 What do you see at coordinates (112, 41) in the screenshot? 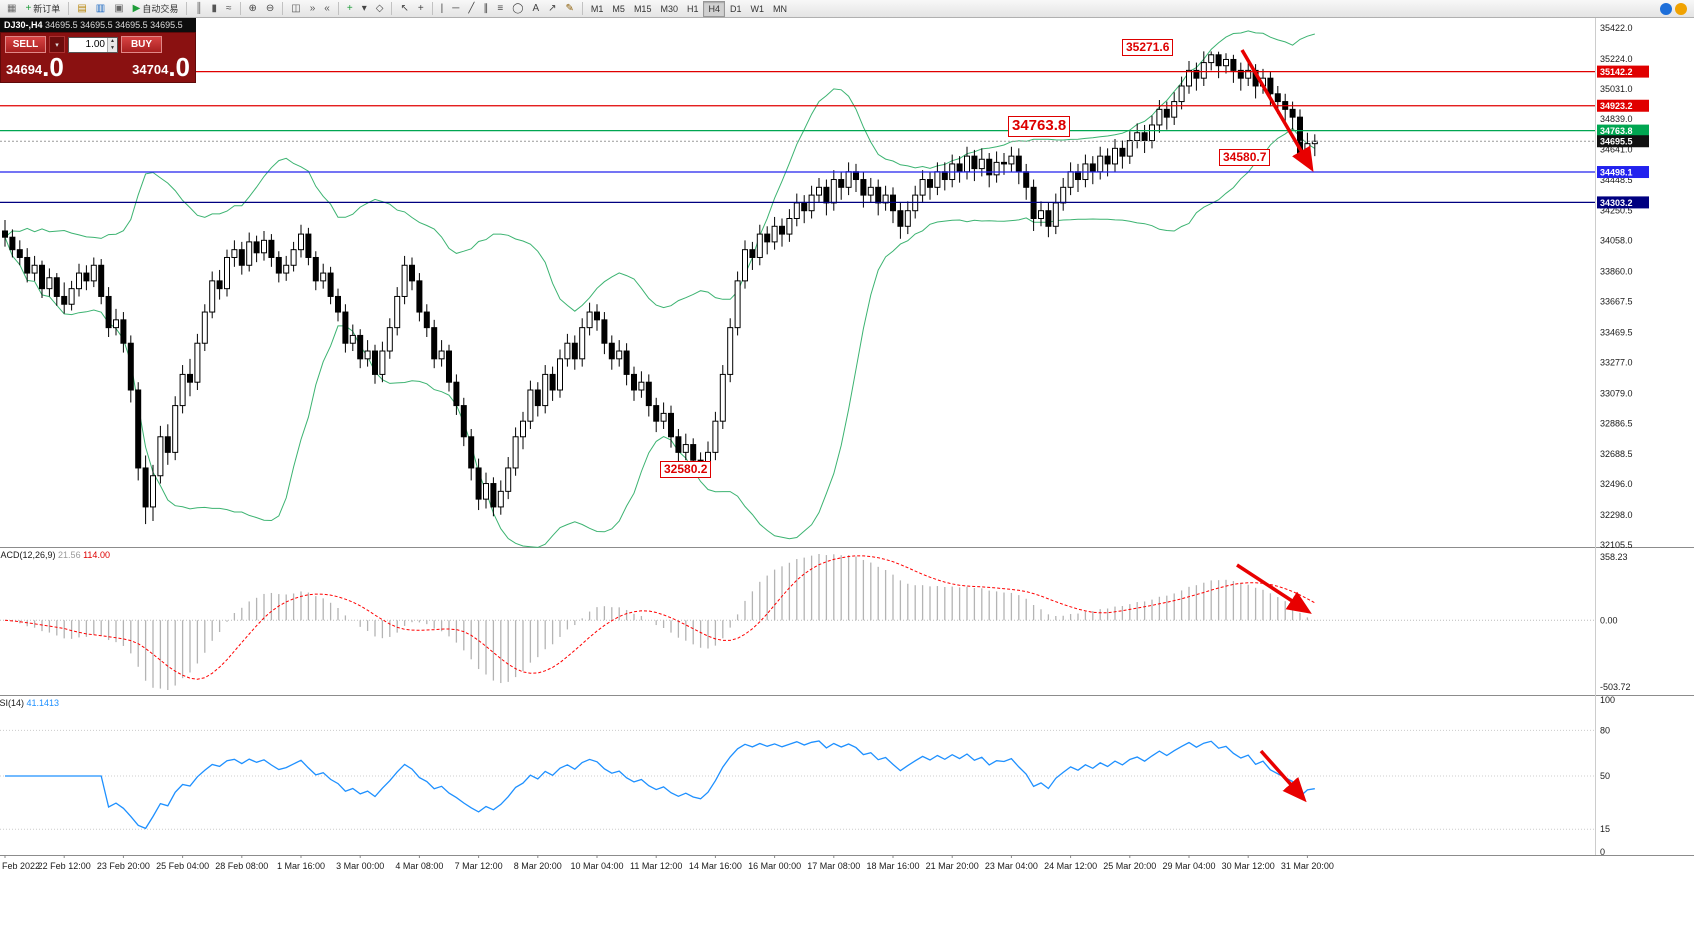
I see `volume-up-icon: ▲` at bounding box center [112, 41].